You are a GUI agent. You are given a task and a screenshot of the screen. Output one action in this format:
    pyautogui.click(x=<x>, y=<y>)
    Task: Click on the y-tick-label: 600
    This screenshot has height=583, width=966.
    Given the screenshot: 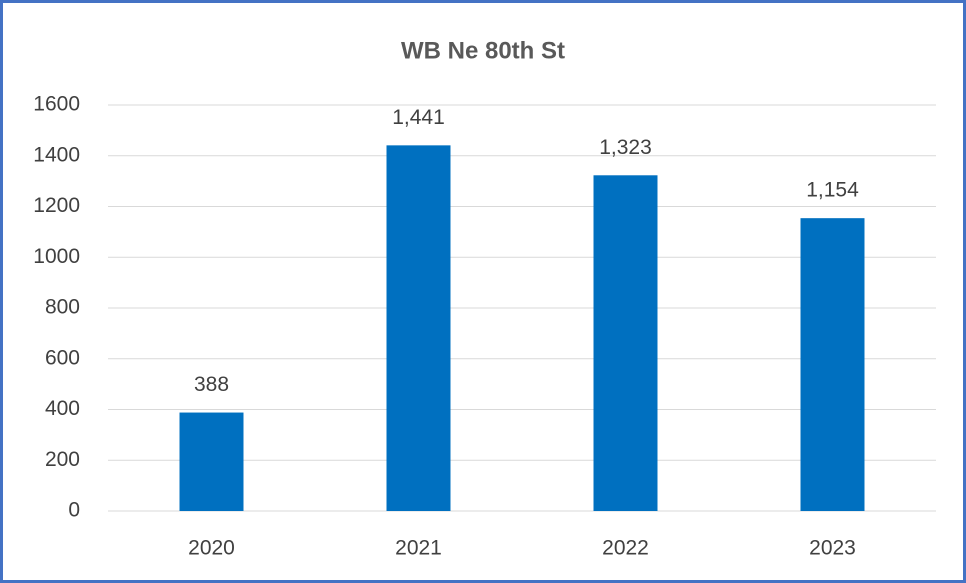 What is the action you would take?
    pyautogui.click(x=62, y=357)
    